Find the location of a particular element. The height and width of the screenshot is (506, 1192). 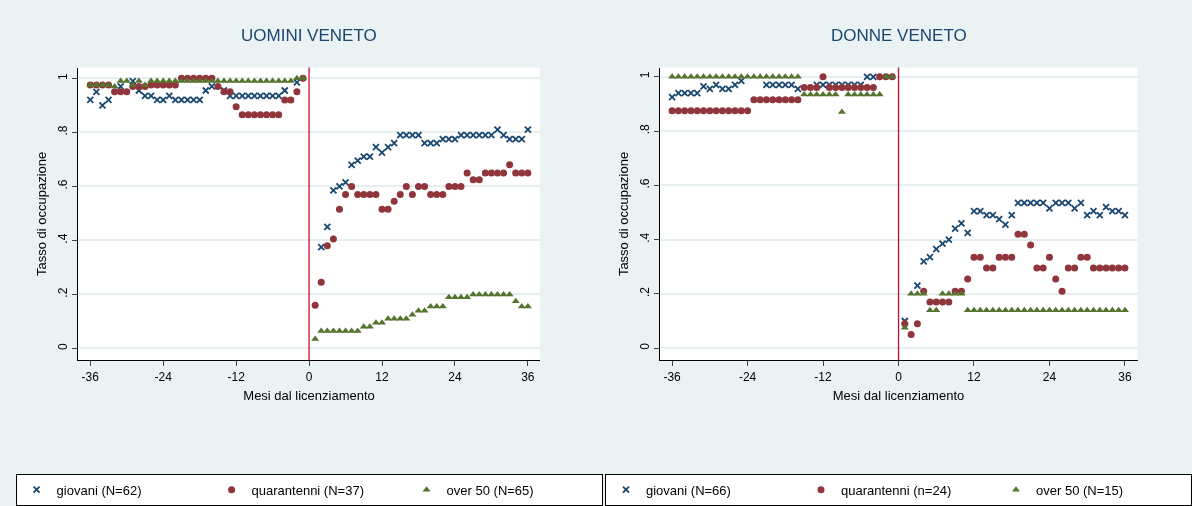

legend-label: over 50 (N=15) is located at coordinates (1080, 490).